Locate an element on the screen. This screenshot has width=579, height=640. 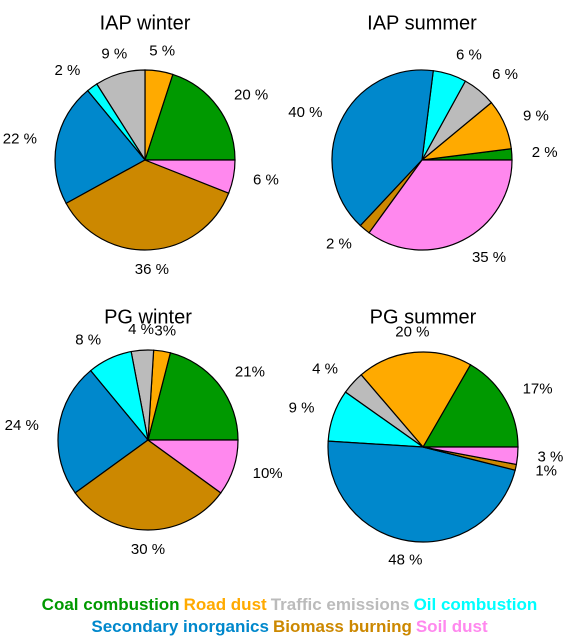
data-label: 40 % is located at coordinates (305, 112).